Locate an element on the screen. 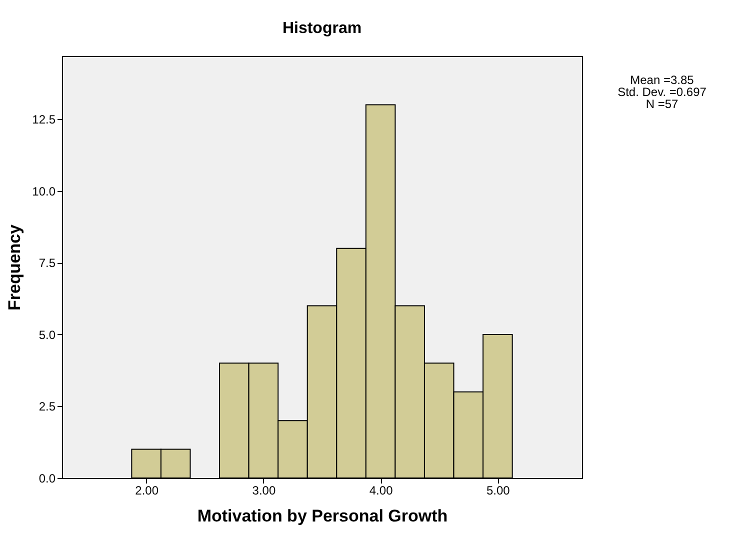 This screenshot has width=736, height=549. x-tick-label: 5.00 is located at coordinates (498, 491).